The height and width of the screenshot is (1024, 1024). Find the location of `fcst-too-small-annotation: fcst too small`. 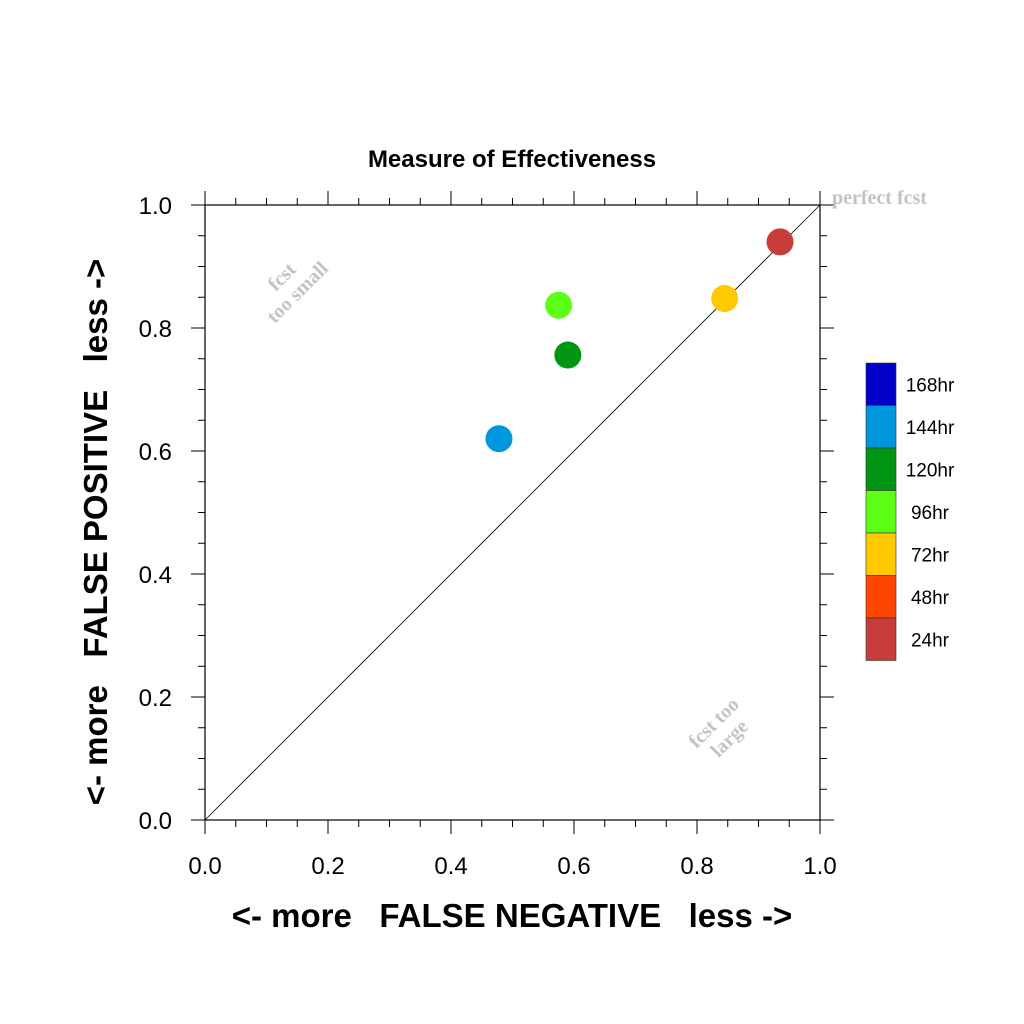

fcst-too-small-annotation: fcst too small is located at coordinates (298, 292).